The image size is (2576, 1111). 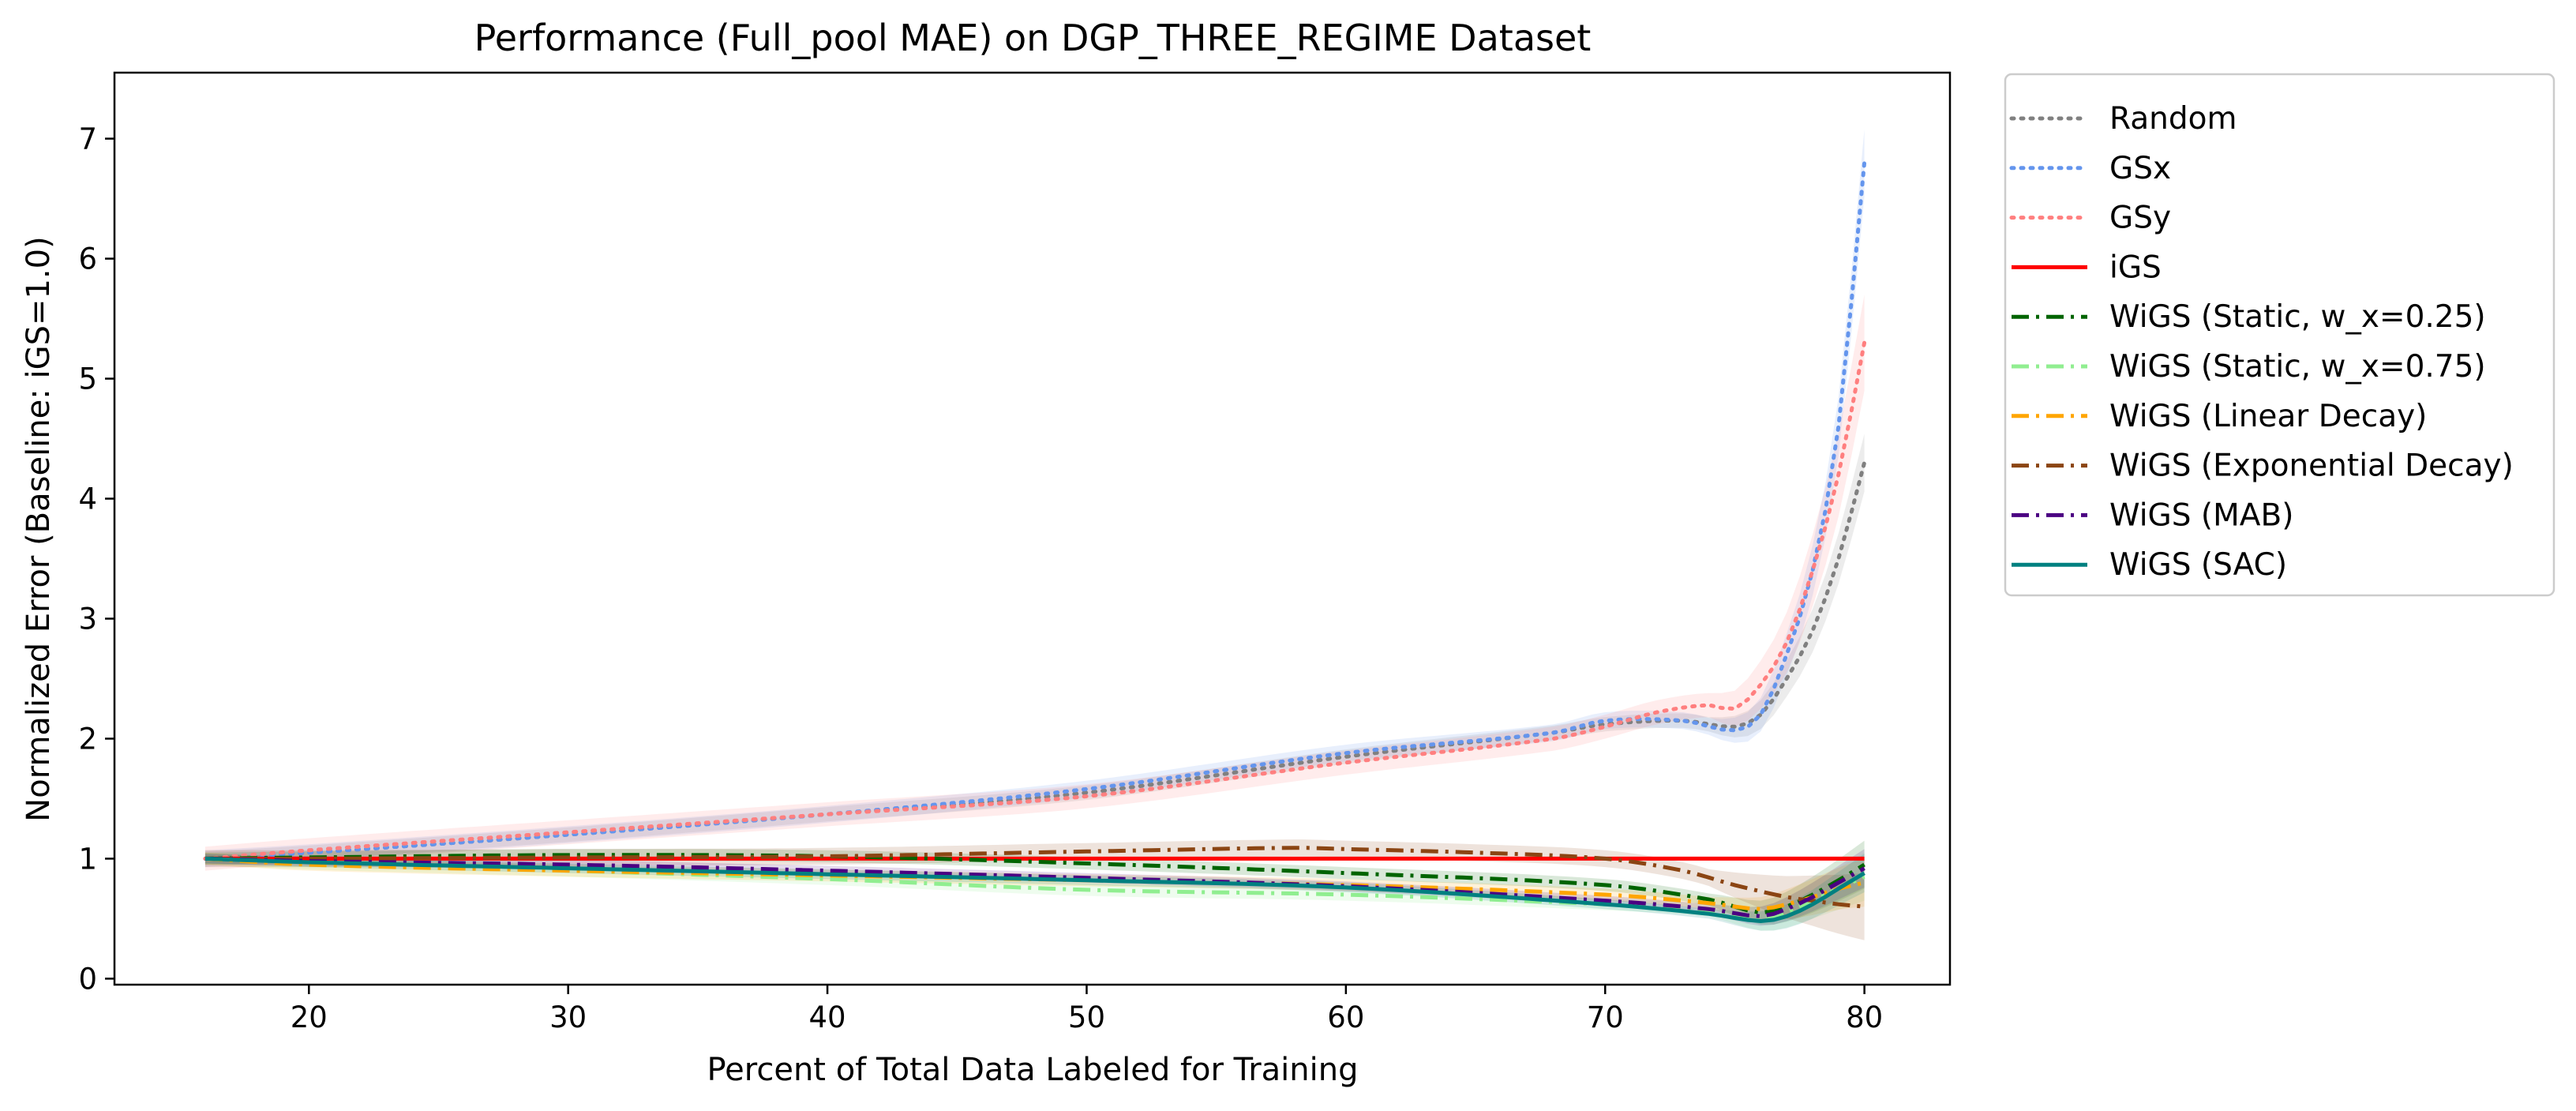 I want to click on y-tick-label: 4, so click(x=87, y=499).